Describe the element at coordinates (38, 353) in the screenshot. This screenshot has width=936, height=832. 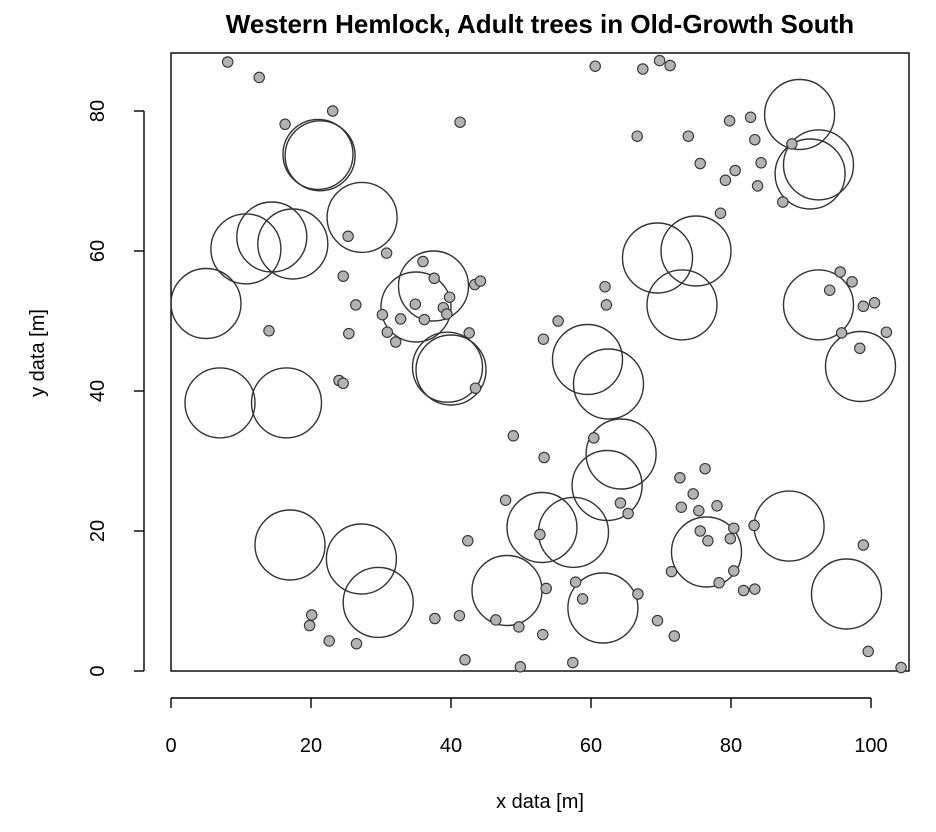
I see `y-axis-label: y data [m]` at that location.